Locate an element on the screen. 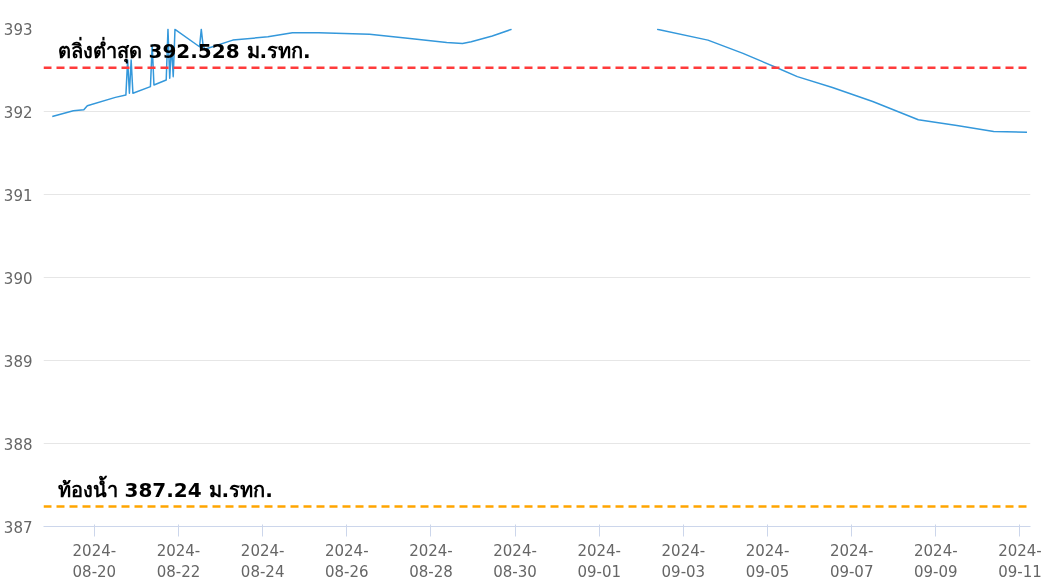 This screenshot has width=1047, height=584. x-tick-label: 2024- 08-30 is located at coordinates (515, 561).